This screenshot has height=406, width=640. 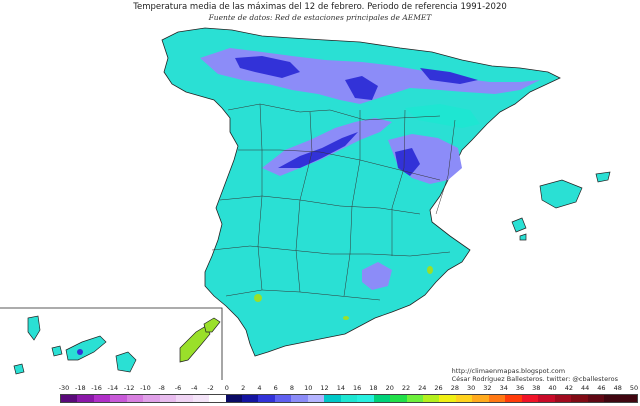 I want to click on lanzarote, so click(x=212, y=325).